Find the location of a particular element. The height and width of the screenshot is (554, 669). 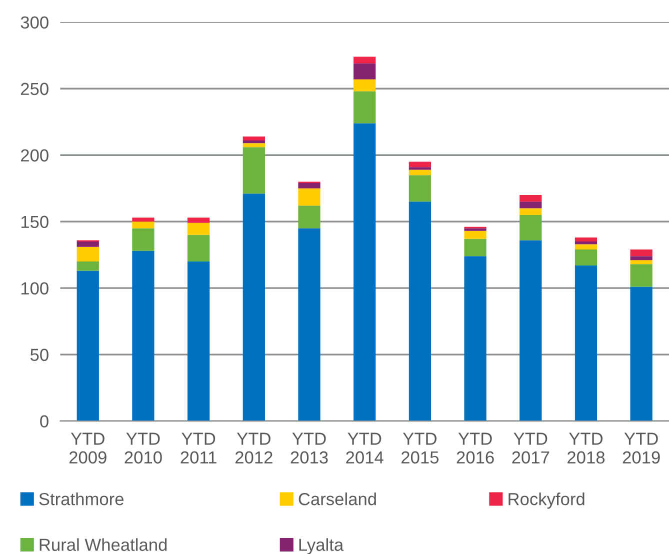

y-tick-label: 300 is located at coordinates (34, 22).